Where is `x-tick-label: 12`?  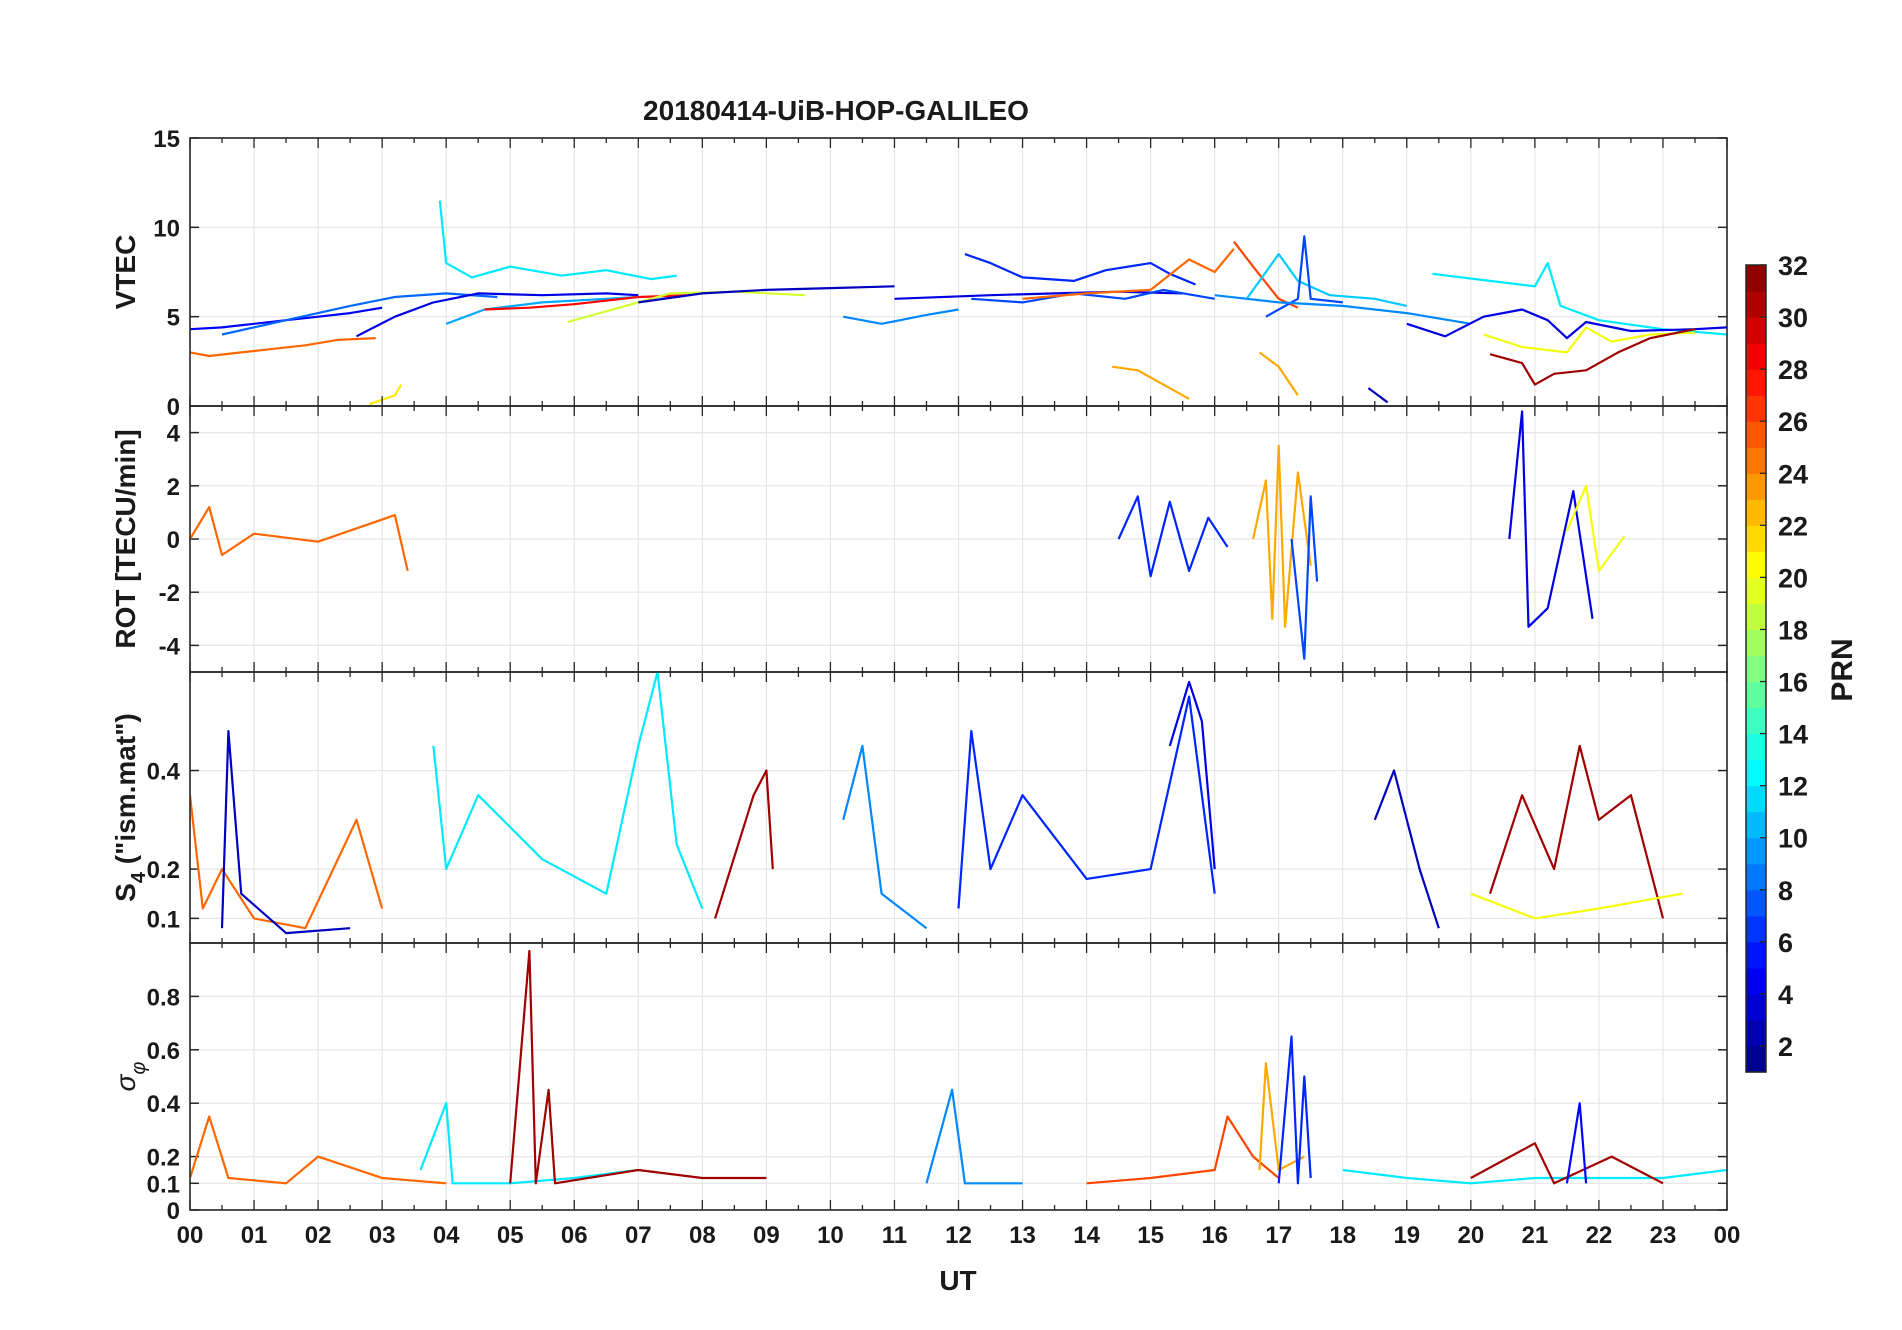 x-tick-label: 12 is located at coordinates (958, 1235).